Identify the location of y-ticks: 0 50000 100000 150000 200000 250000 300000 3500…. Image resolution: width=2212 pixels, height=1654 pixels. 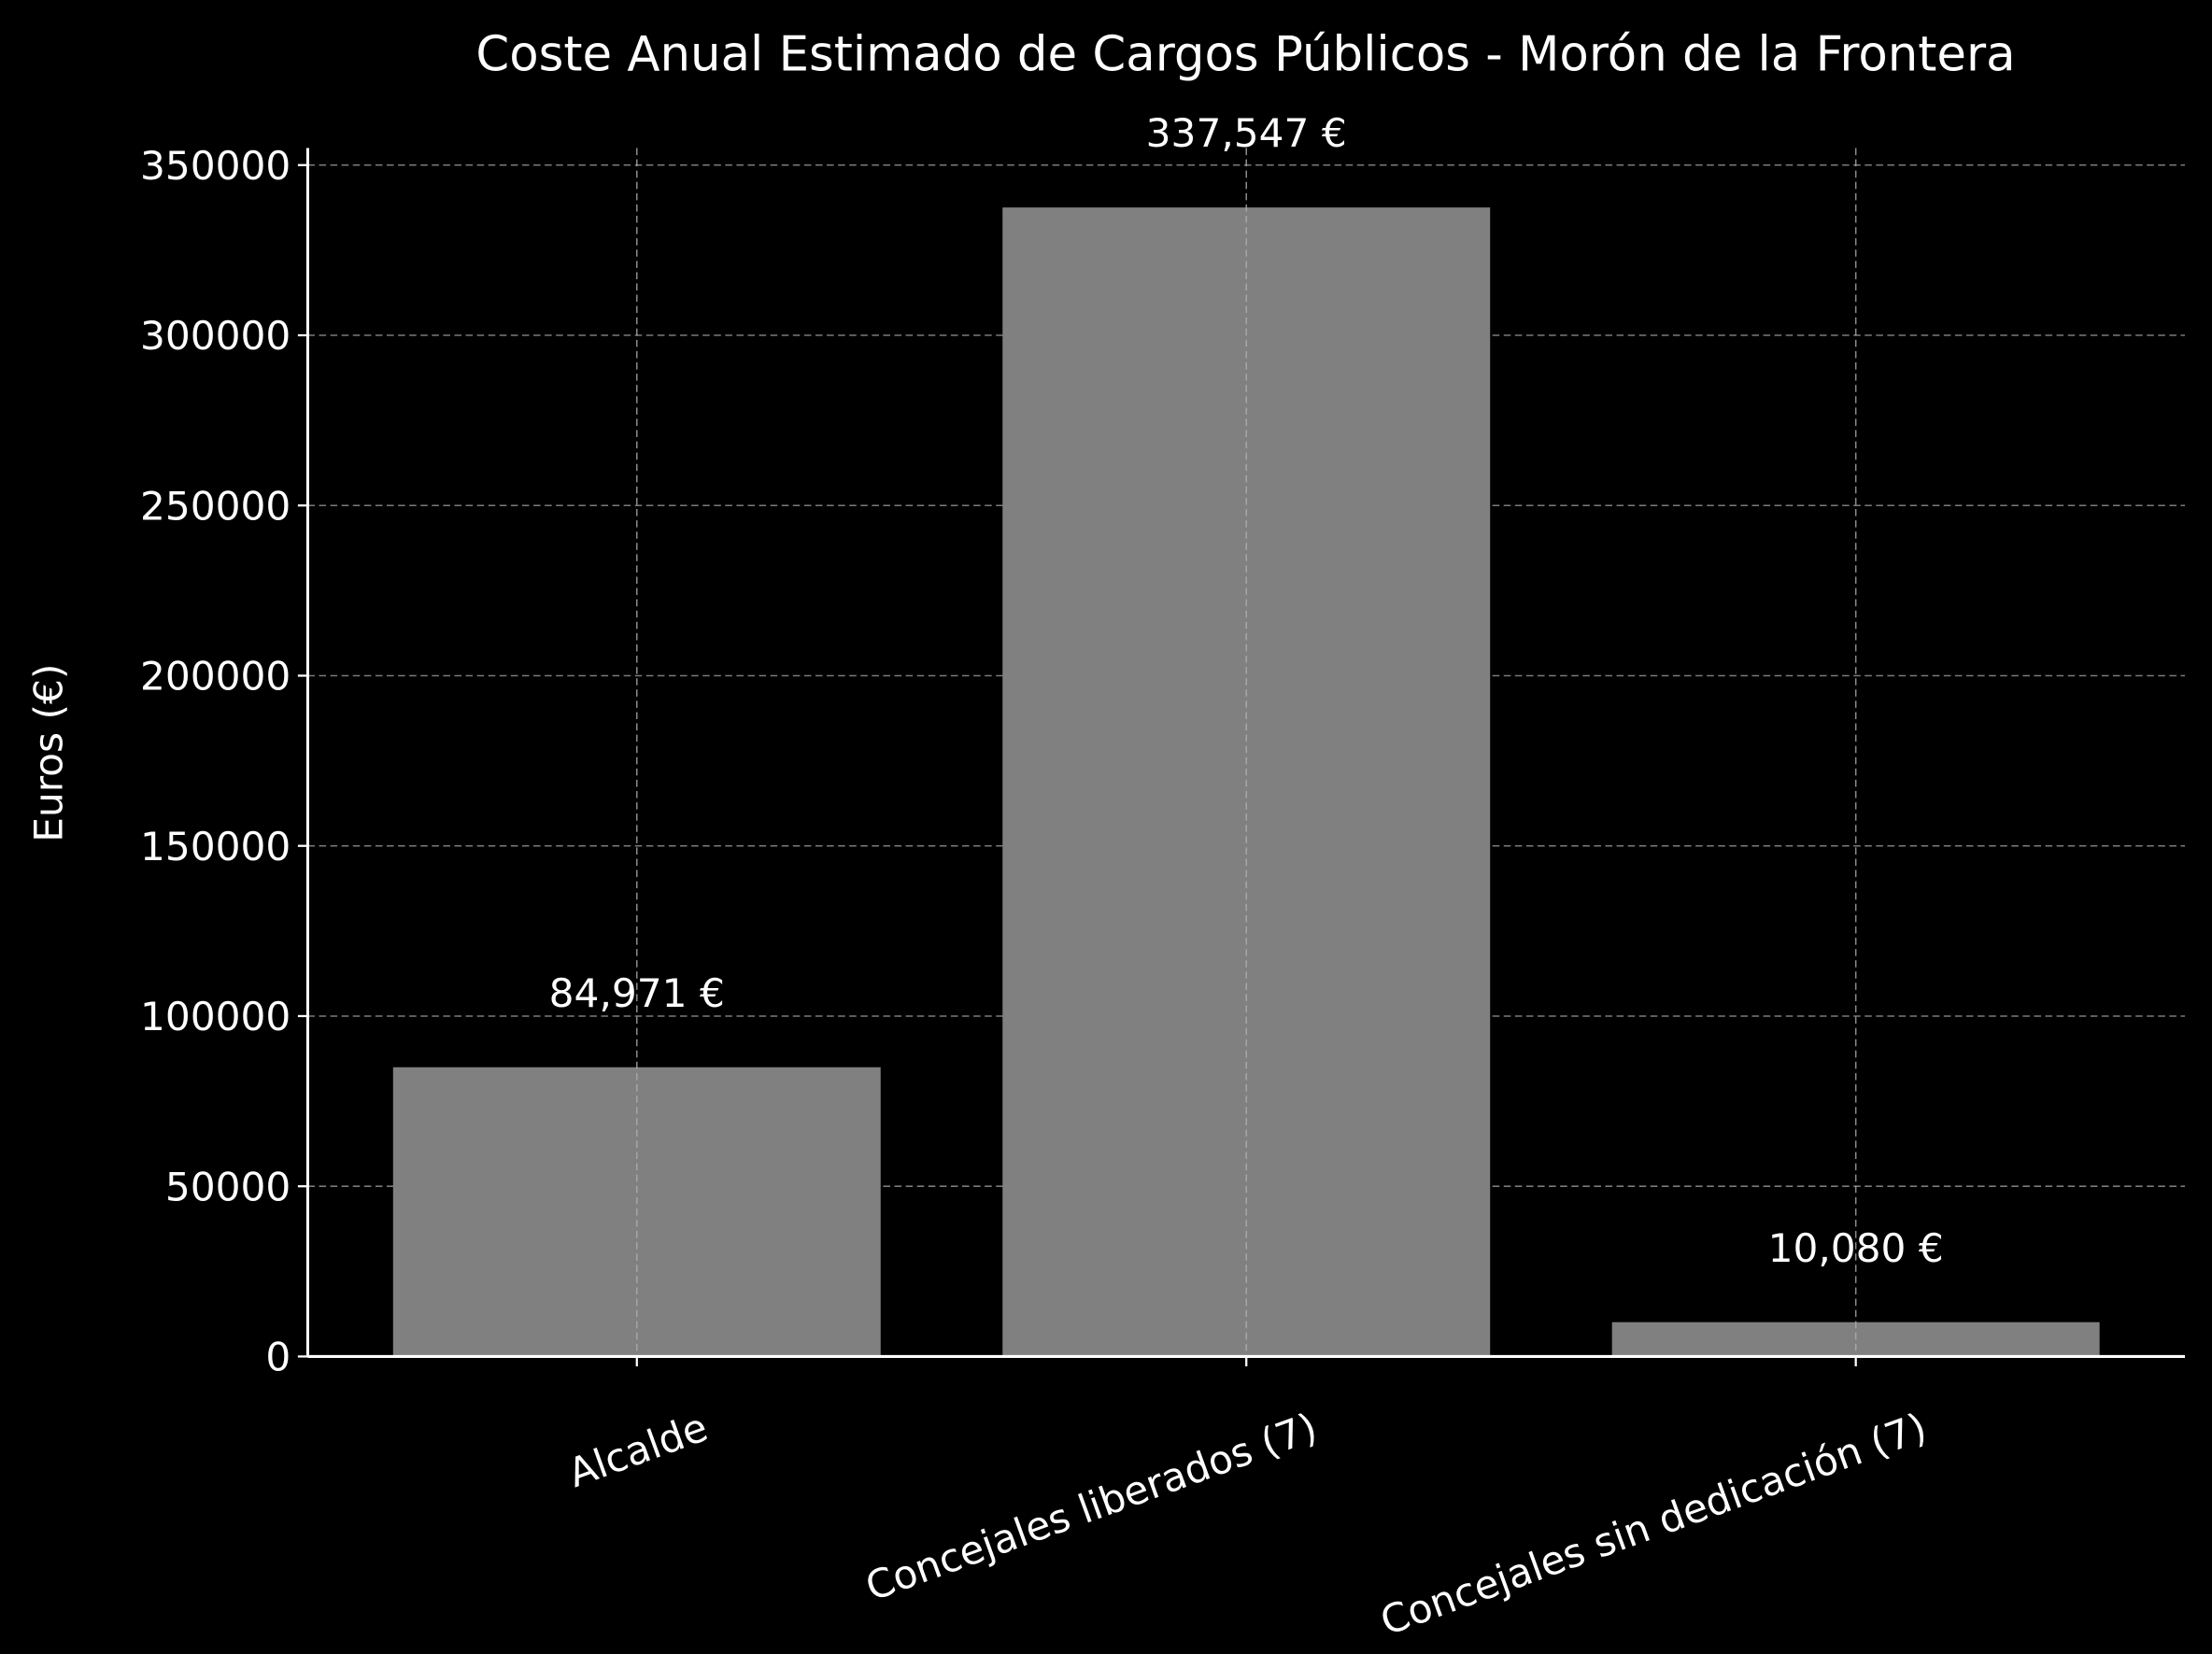
(224, 761).